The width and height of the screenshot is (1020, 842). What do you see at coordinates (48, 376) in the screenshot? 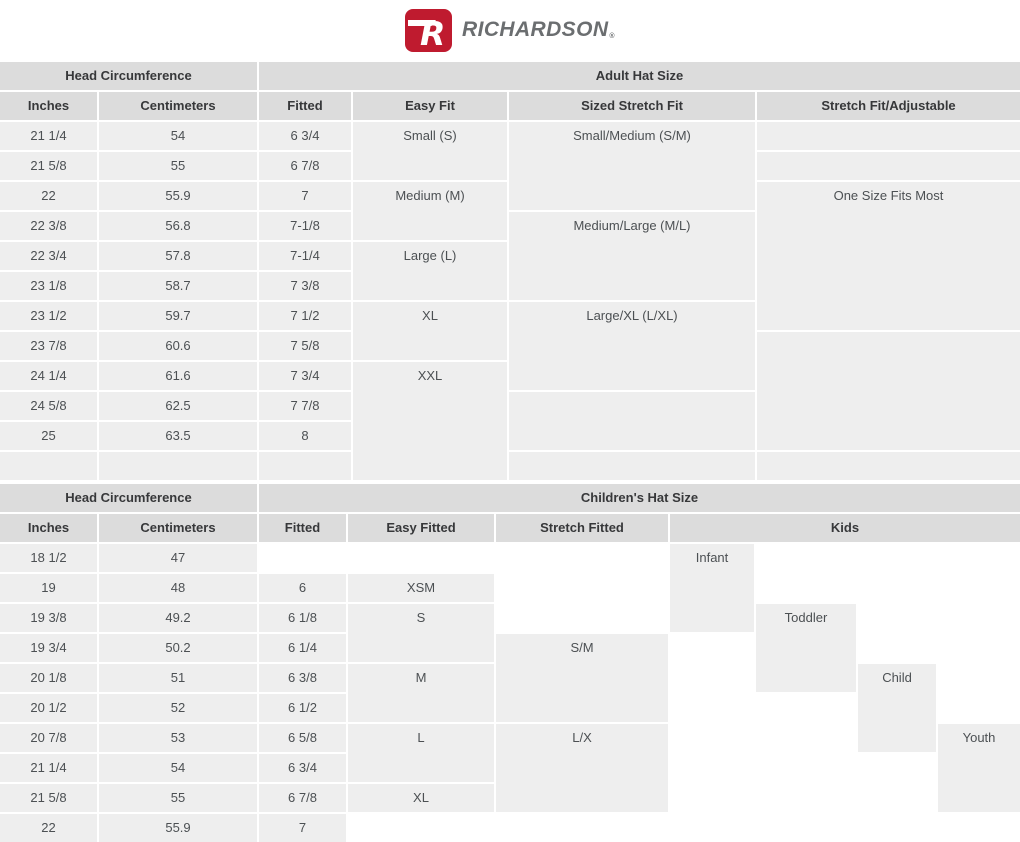
I see `inches-cell: 24 1/4` at bounding box center [48, 376].